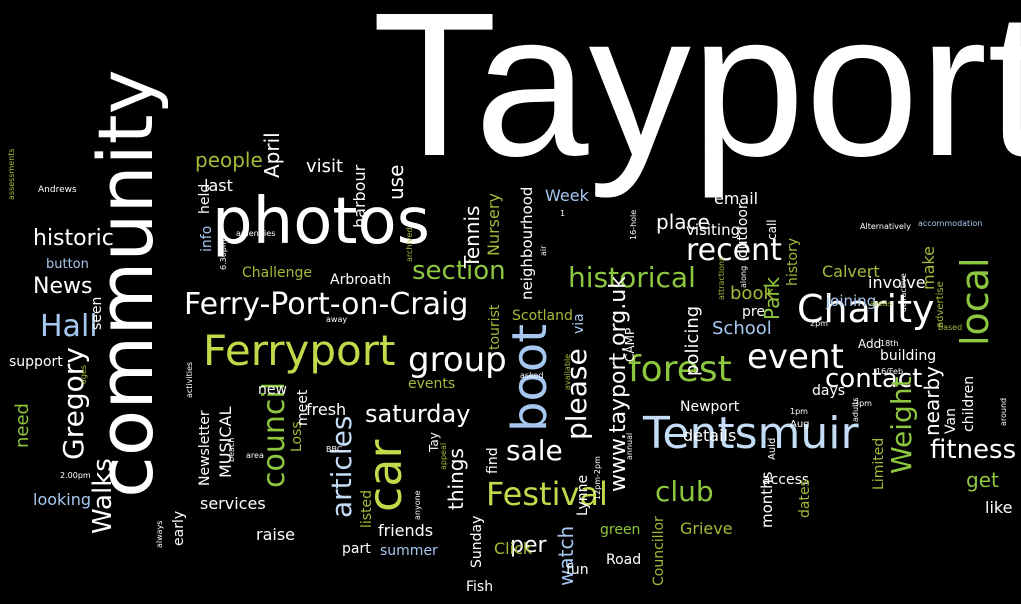  Describe the element at coordinates (819, 323) in the screenshot. I see `word-2pm: 2pm` at that location.